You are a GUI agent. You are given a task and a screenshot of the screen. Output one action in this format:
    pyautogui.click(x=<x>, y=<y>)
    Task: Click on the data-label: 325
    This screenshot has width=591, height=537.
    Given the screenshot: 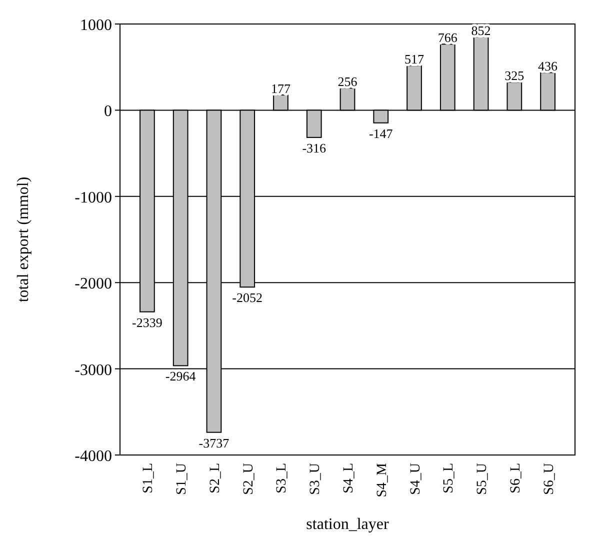 What is the action you would take?
    pyautogui.click(x=514, y=76)
    